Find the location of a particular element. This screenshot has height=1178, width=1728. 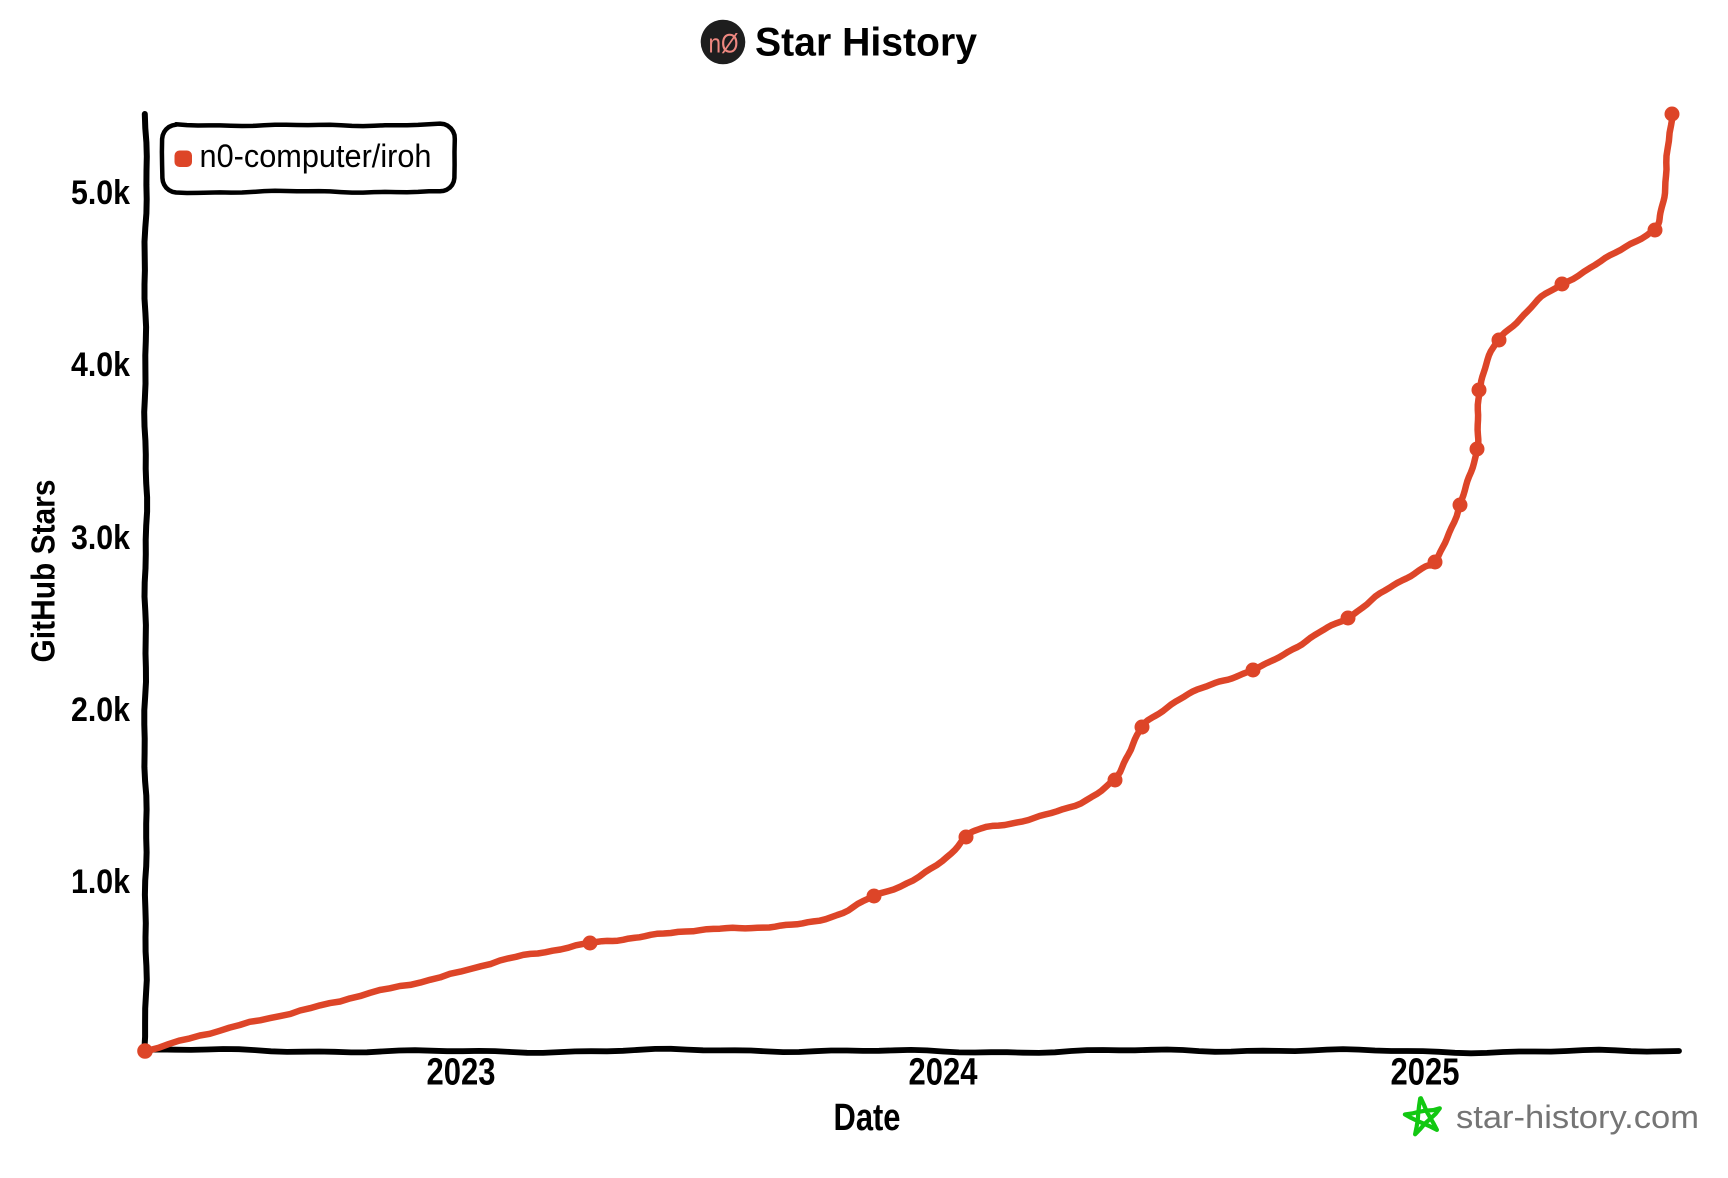

svg-text: 2025 is located at coordinates (1425, 1073).